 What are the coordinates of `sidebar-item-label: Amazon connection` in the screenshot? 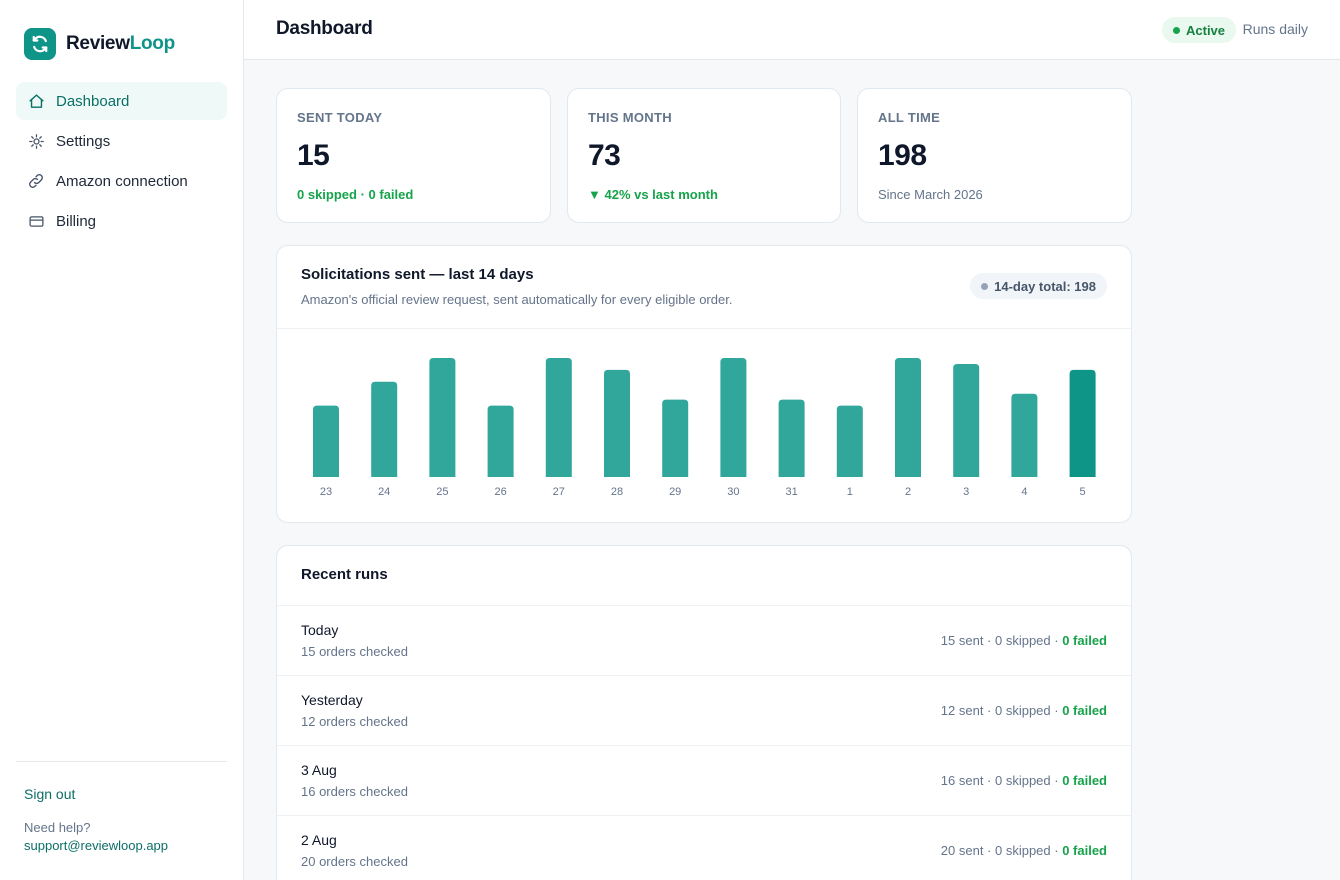 It's located at (122, 181).